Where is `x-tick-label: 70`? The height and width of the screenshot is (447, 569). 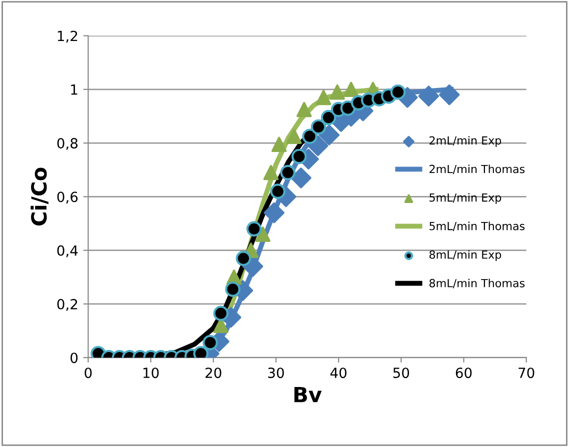 x-tick-label: 70 is located at coordinates (526, 373).